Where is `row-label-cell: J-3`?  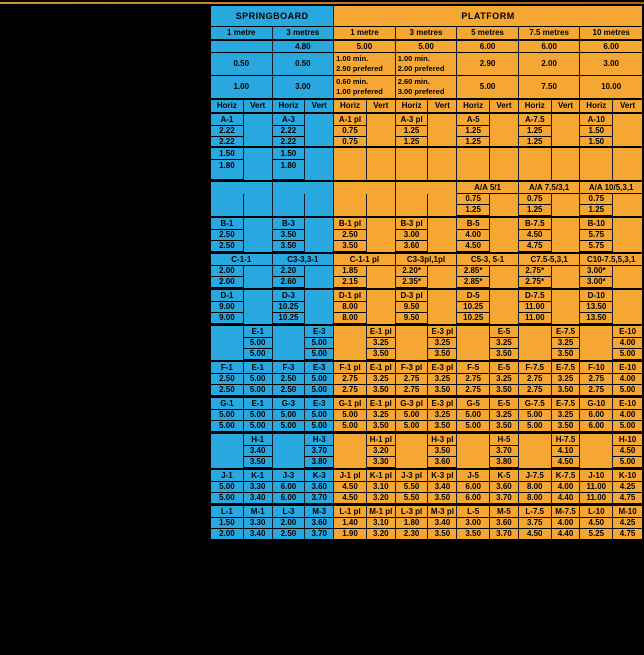
row-label-cell: J-3 is located at coordinates (289, 476).